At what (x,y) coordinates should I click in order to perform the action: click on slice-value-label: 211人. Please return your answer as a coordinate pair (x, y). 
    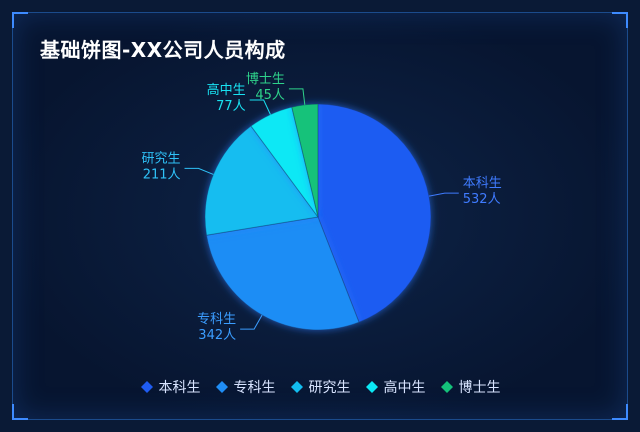
    Looking at the image, I should click on (162, 174).